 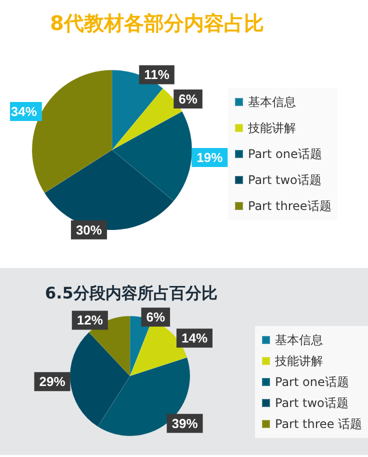 I want to click on data-label: 30%, so click(x=89, y=230).